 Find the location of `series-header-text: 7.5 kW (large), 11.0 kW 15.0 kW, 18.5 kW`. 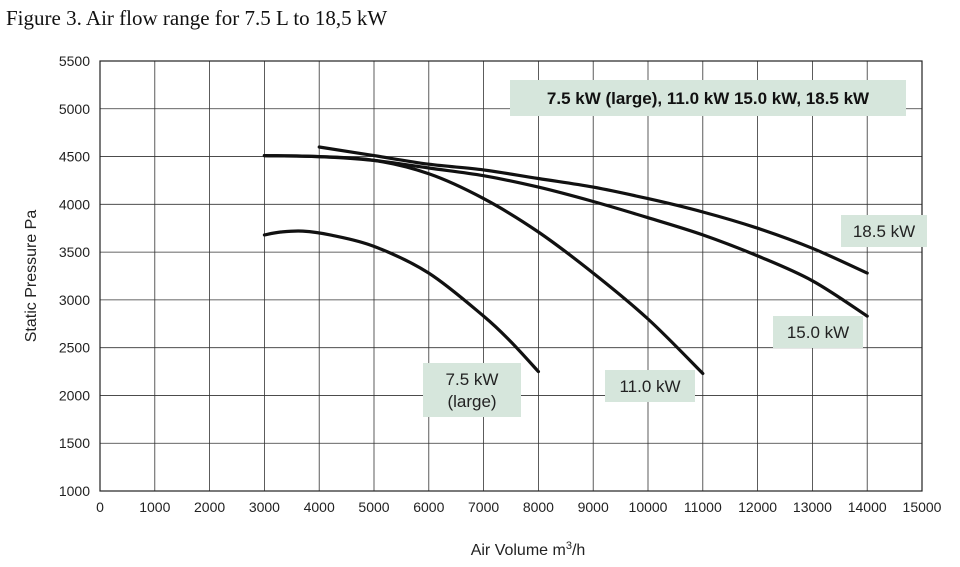

series-header-text: 7.5 kW (large), 11.0 kW 15.0 kW, 18.5 kW is located at coordinates (708, 98).